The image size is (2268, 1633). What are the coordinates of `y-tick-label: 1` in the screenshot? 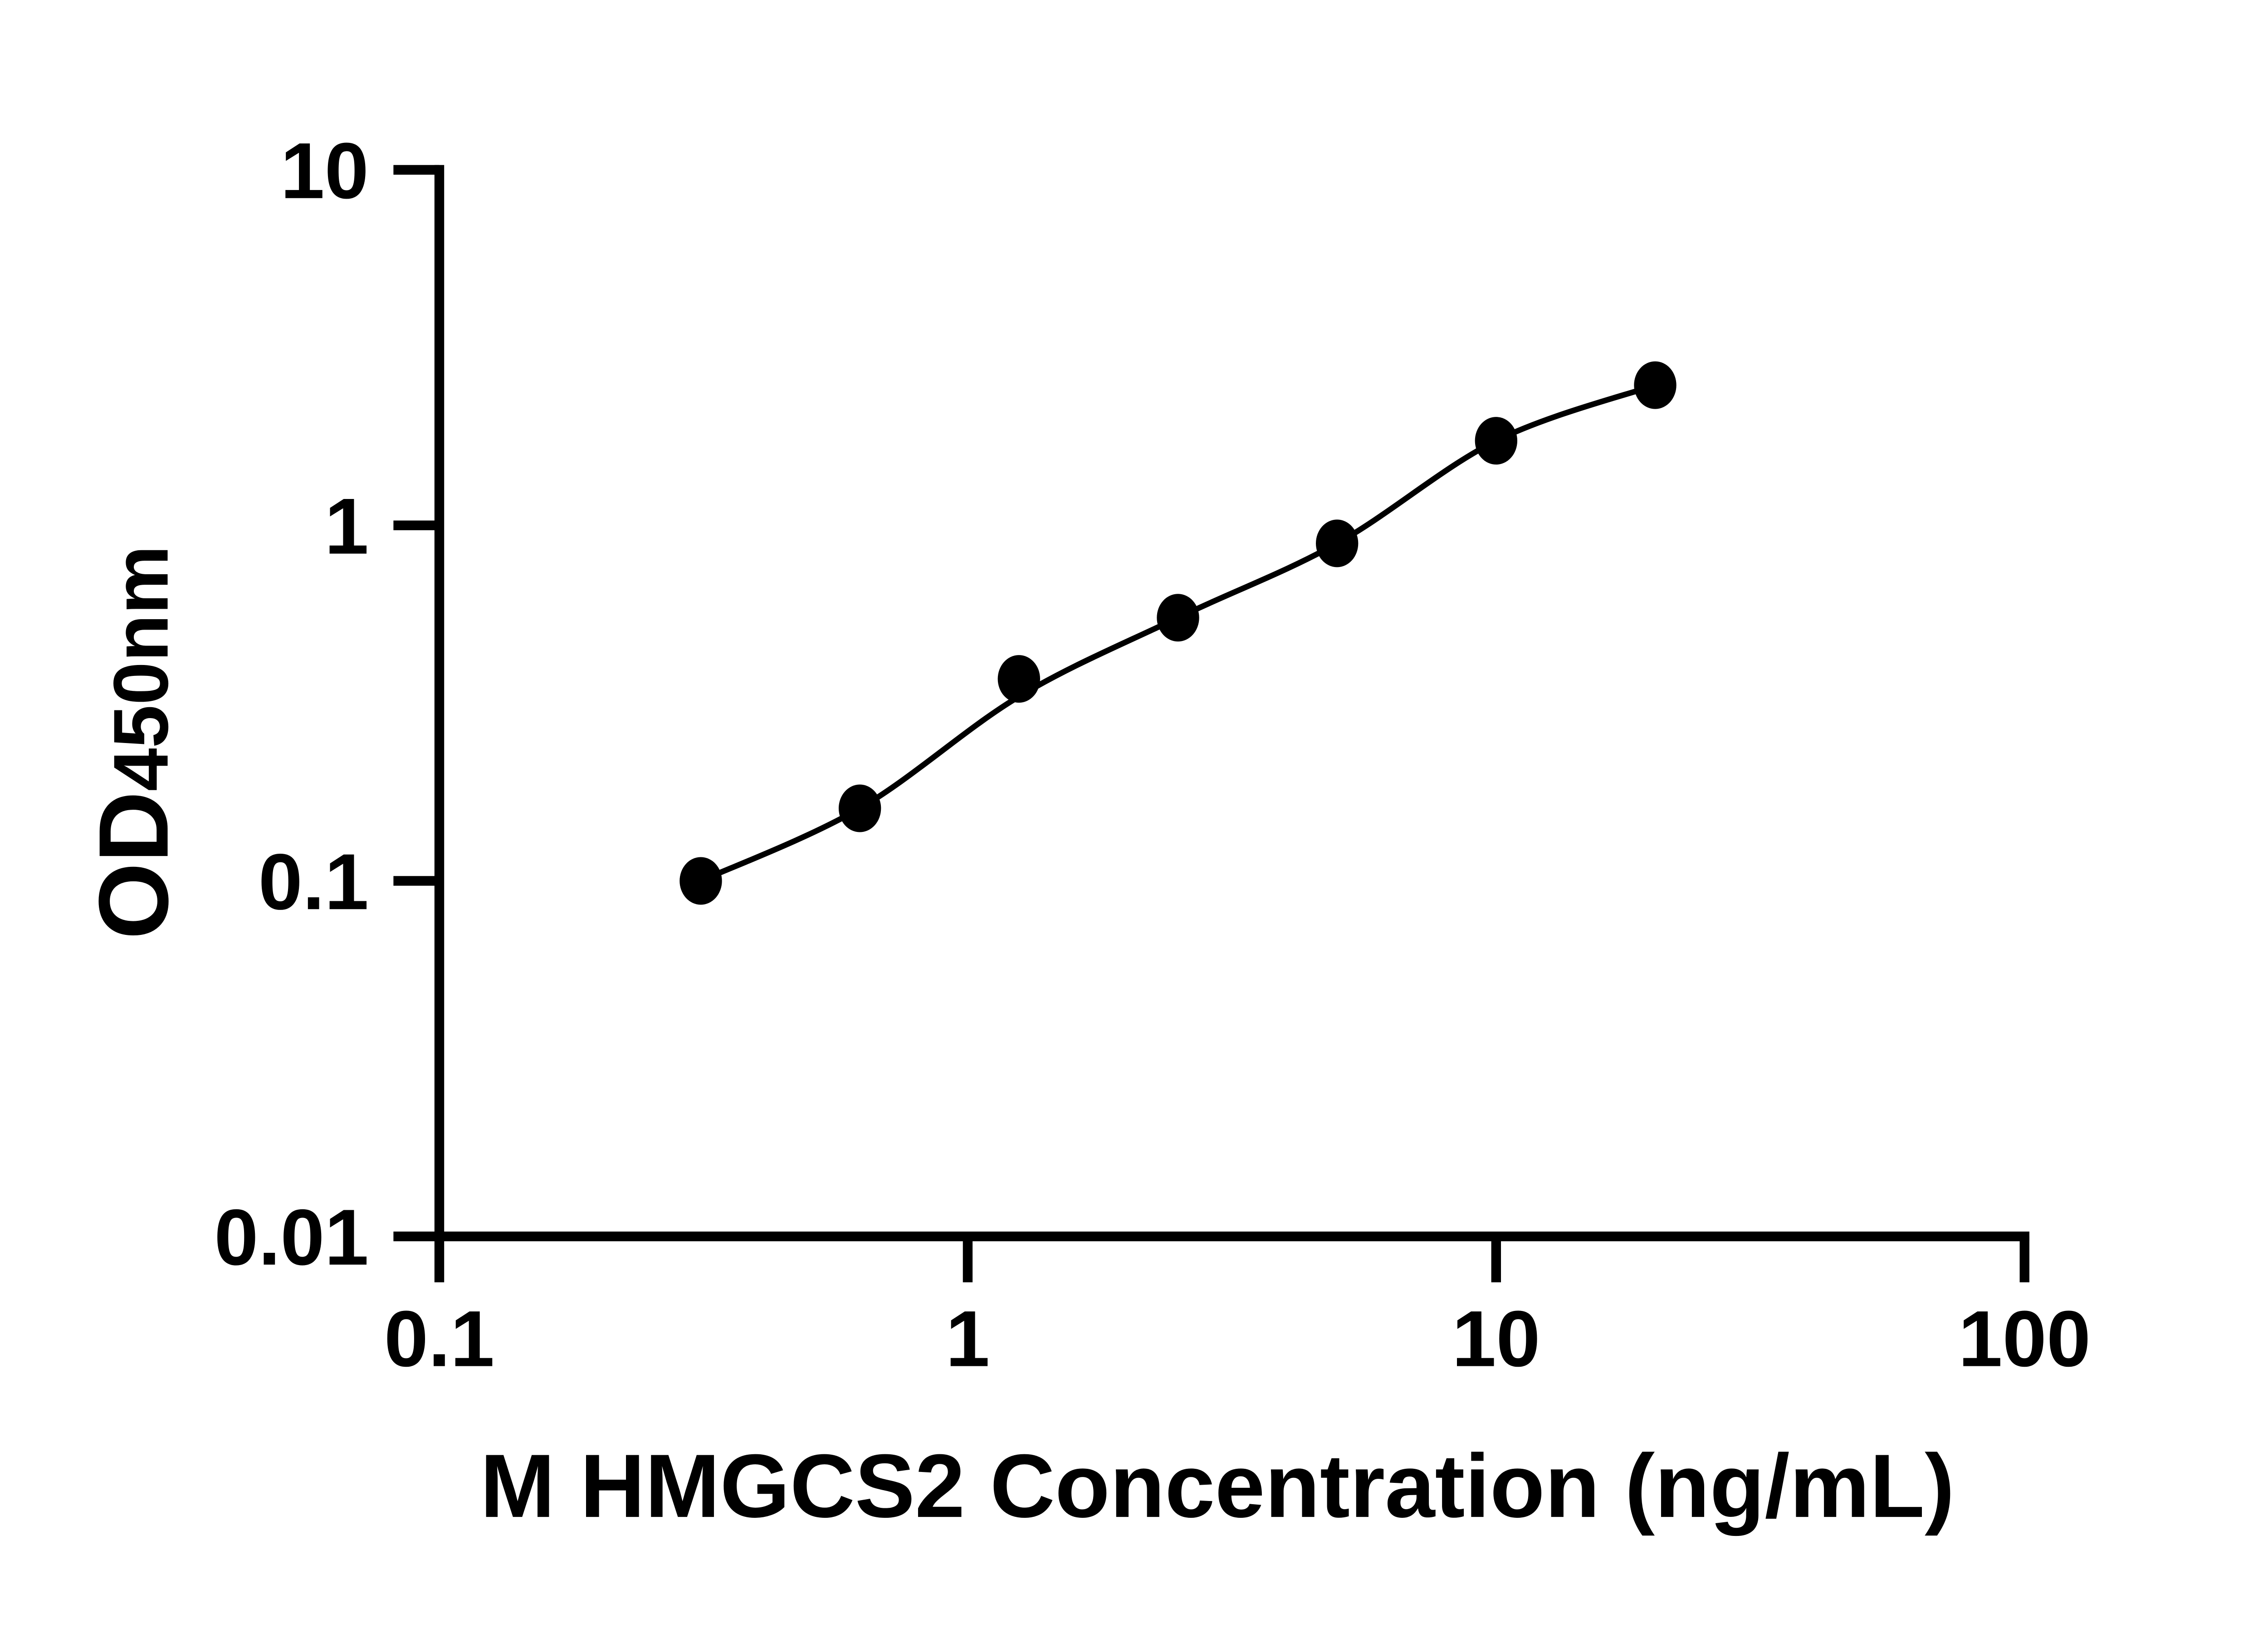 It's located at (347, 526).